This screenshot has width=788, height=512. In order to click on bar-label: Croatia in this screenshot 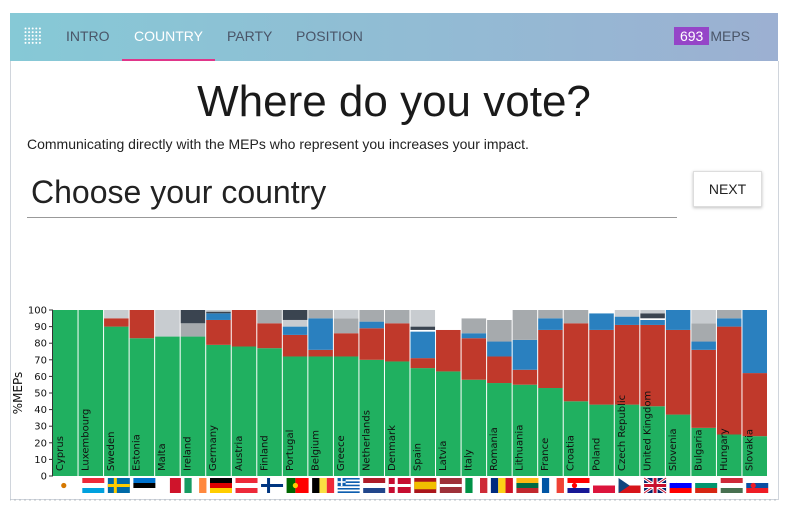, I will do `click(571, 453)`.